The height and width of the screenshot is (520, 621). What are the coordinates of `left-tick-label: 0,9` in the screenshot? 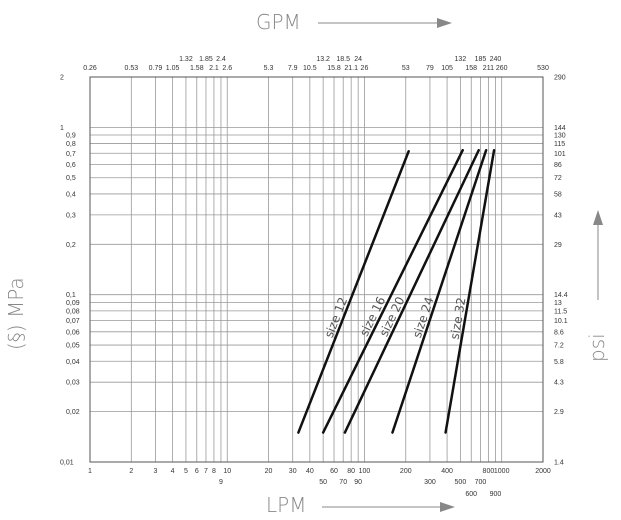 It's located at (71, 136).